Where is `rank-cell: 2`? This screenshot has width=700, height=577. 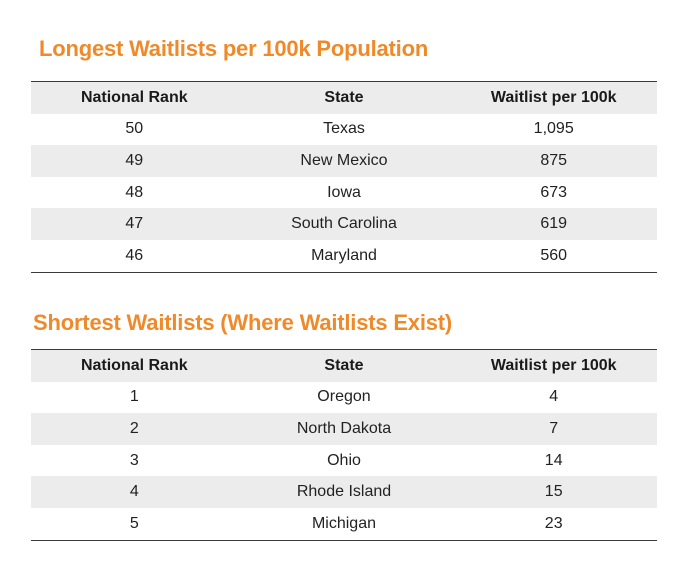 rank-cell: 2 is located at coordinates (134, 428).